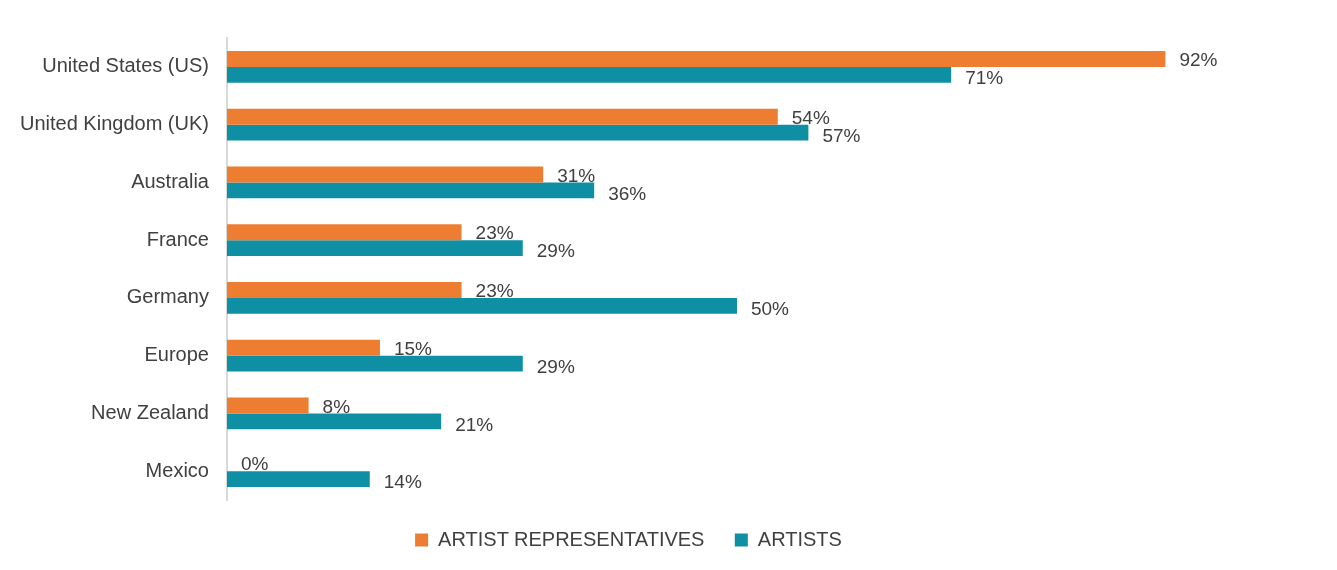 The width and height of the screenshot is (1337, 570). I want to click on y-tick-label: New Zealand, so click(150, 411).